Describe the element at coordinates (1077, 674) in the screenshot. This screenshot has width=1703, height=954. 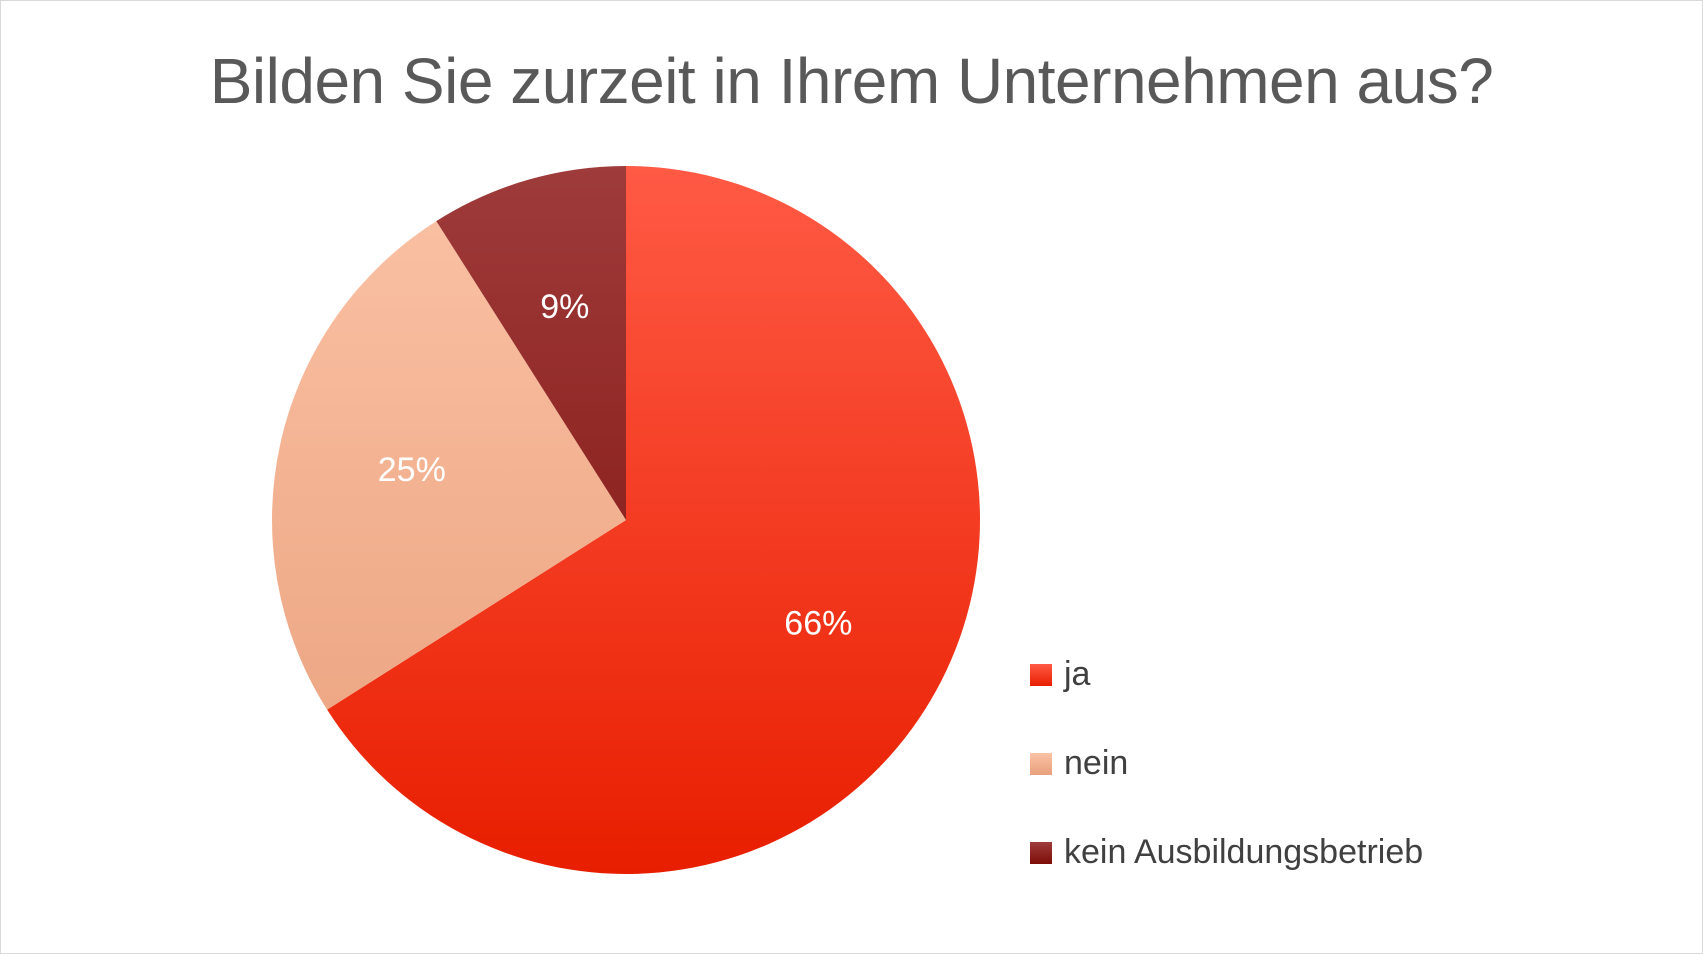
I see `legend-label-ja: ja` at that location.